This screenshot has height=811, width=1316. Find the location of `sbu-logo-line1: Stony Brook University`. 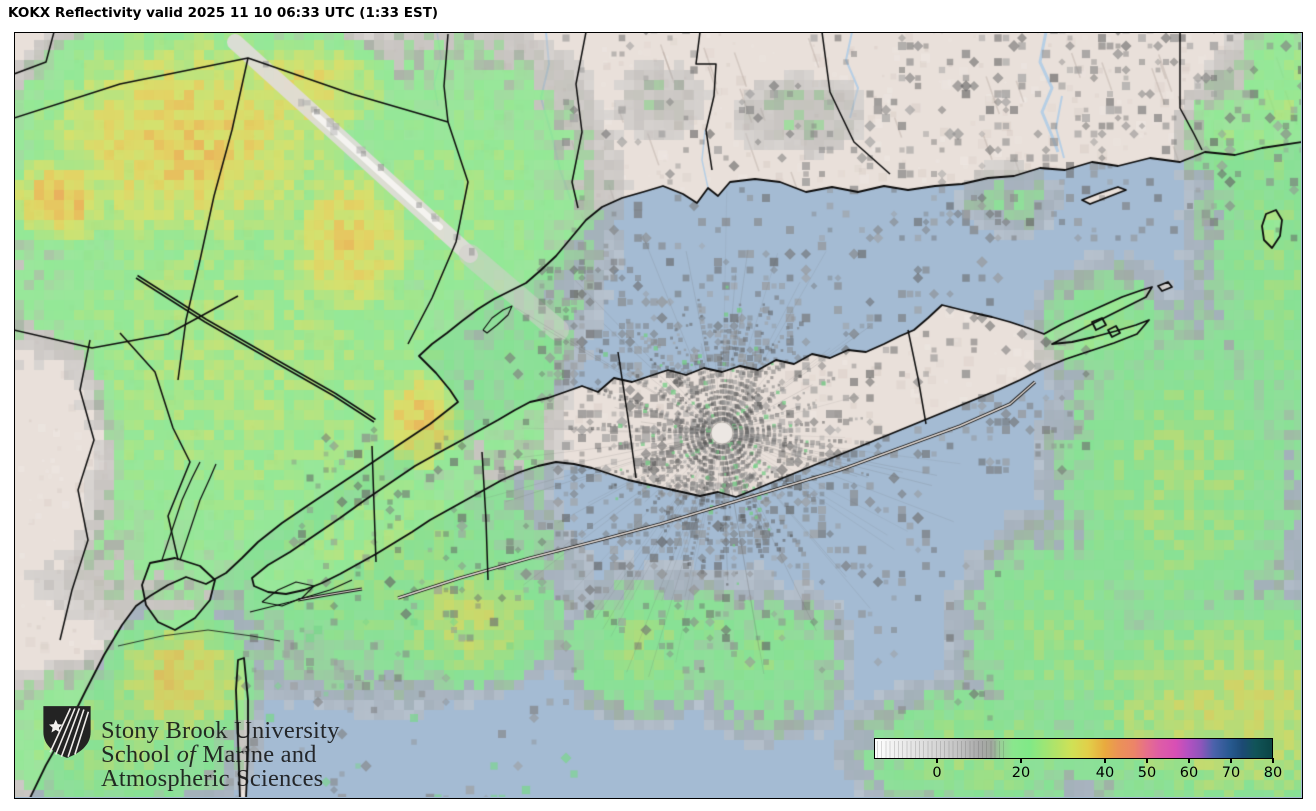

sbu-logo-line1: Stony Brook University is located at coordinates (220, 730).